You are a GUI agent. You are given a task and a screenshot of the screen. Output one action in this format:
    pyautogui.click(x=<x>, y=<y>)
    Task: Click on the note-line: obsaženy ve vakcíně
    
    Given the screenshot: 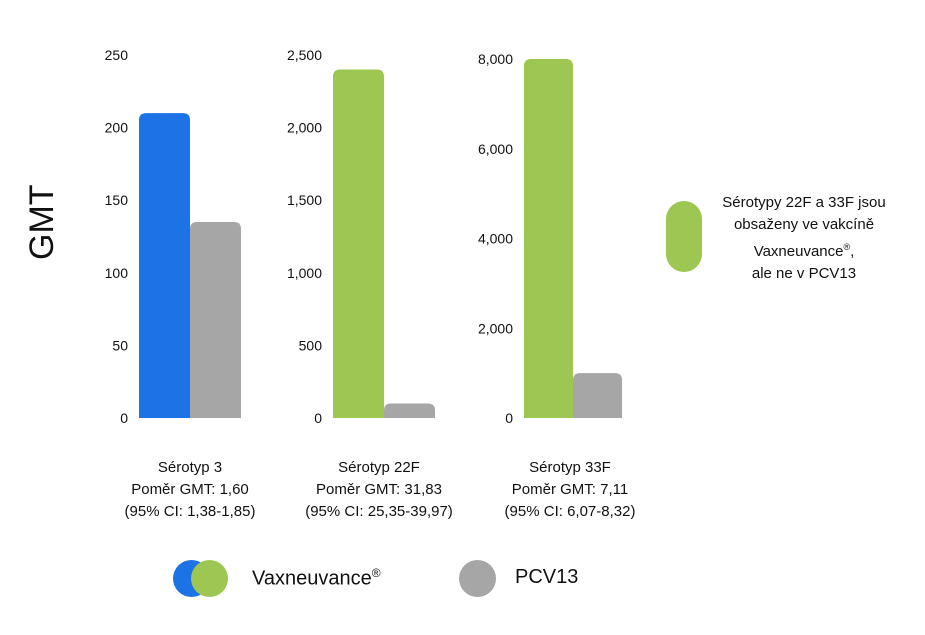 What is the action you would take?
    pyautogui.click(x=804, y=224)
    